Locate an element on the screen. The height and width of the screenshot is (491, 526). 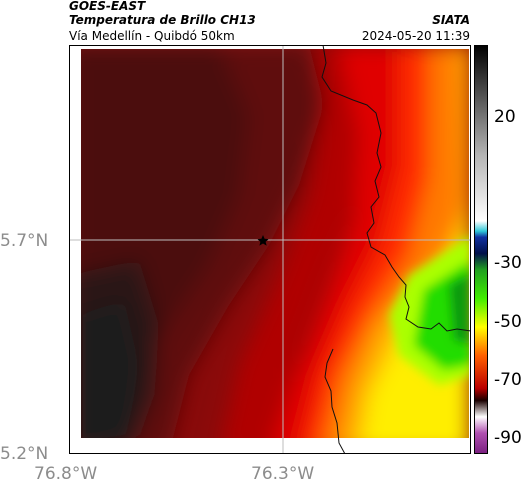
colorbar is located at coordinates (481, 249).